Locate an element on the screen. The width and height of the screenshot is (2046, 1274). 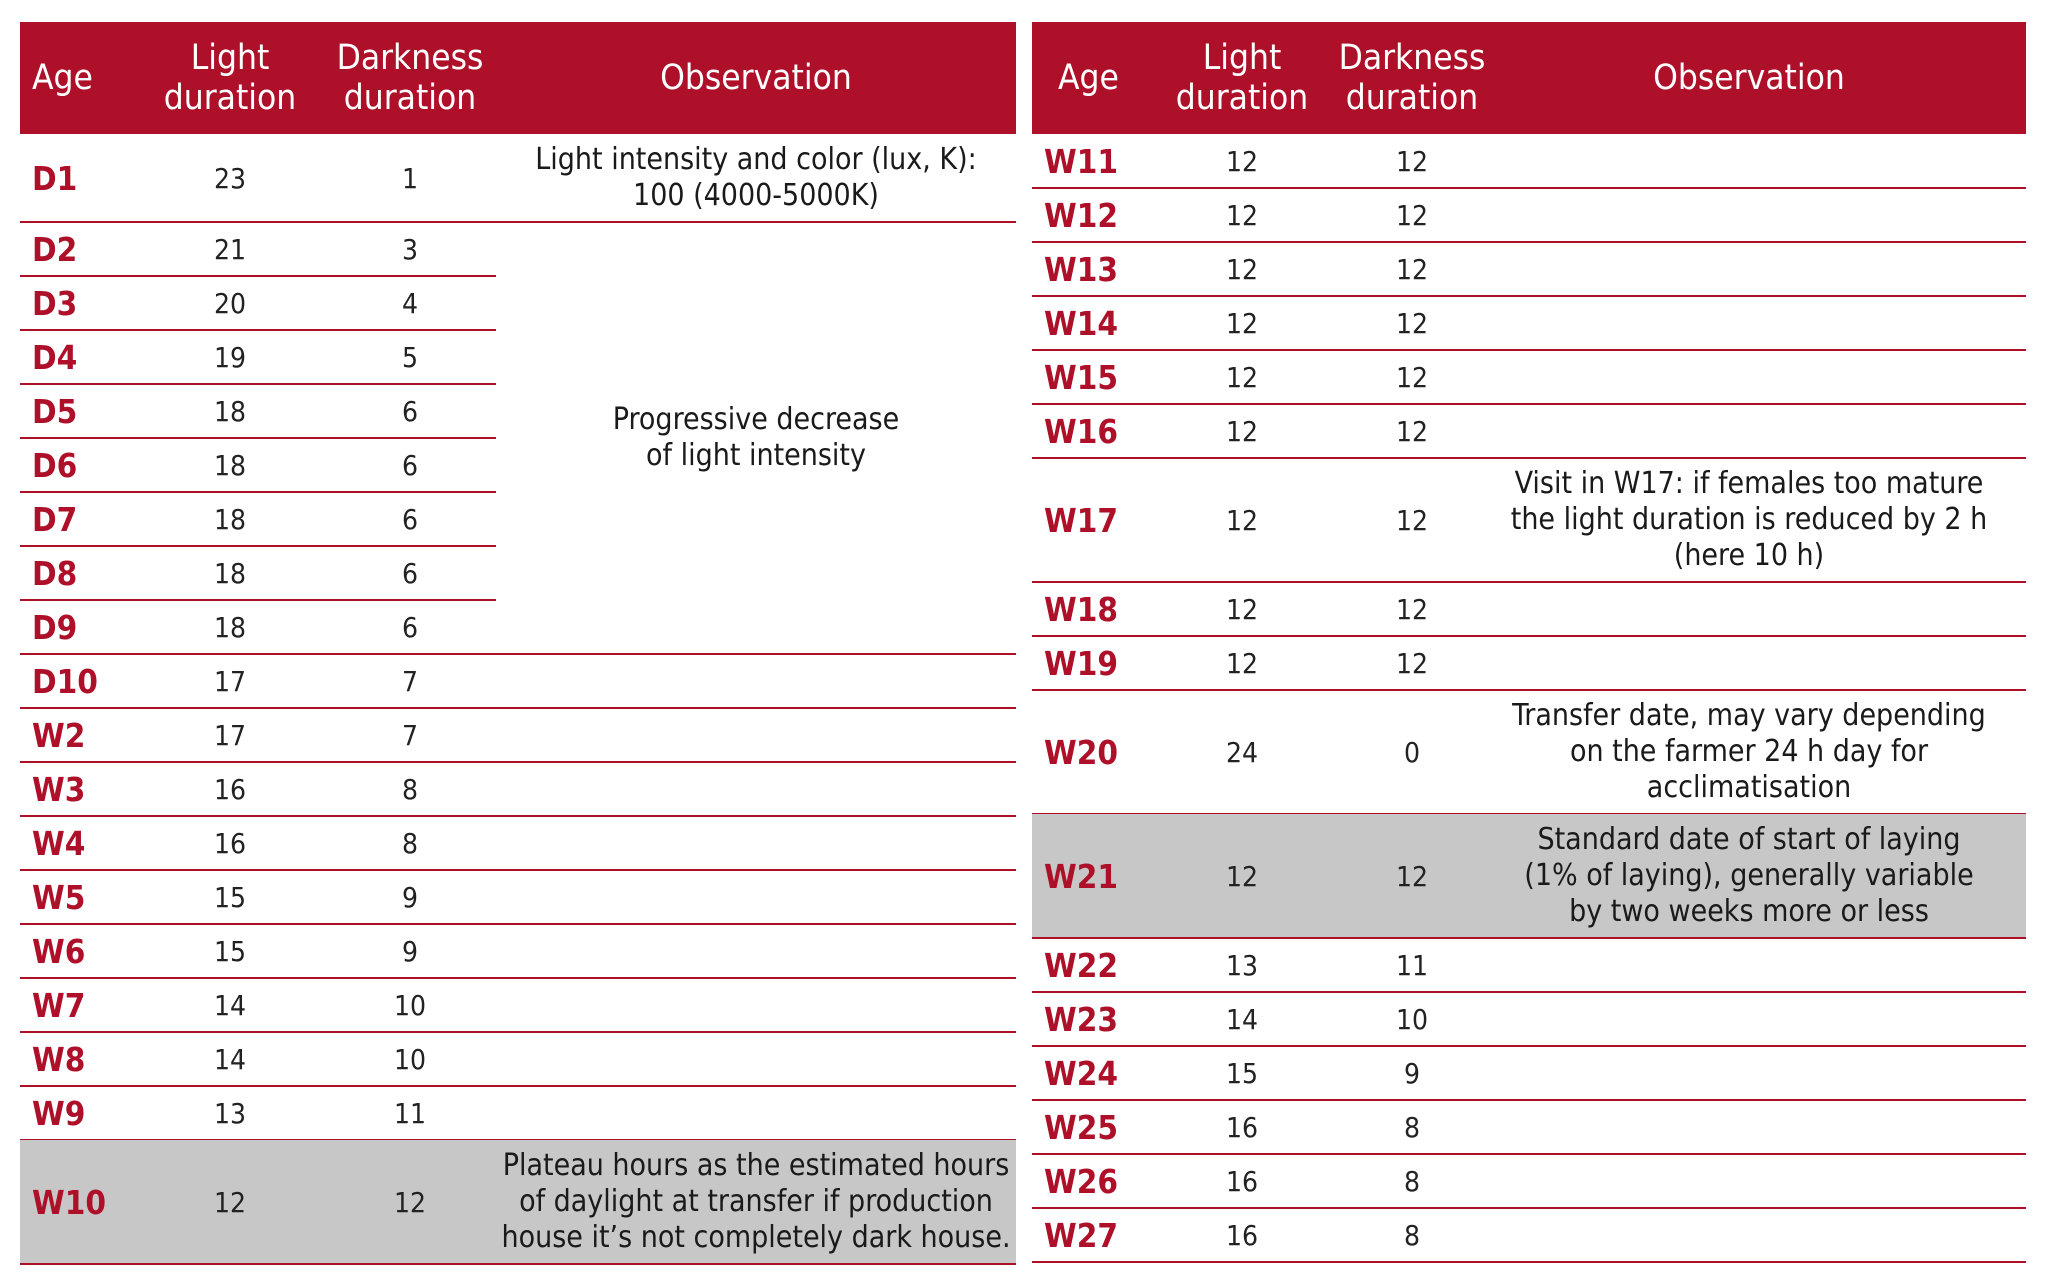
age-cell: W4 is located at coordinates (59, 843).